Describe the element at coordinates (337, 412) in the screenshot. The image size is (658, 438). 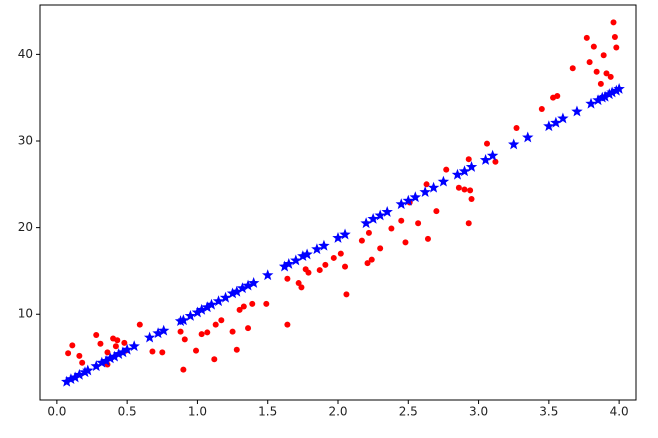
I see `x-tick-label: 2.0` at that location.